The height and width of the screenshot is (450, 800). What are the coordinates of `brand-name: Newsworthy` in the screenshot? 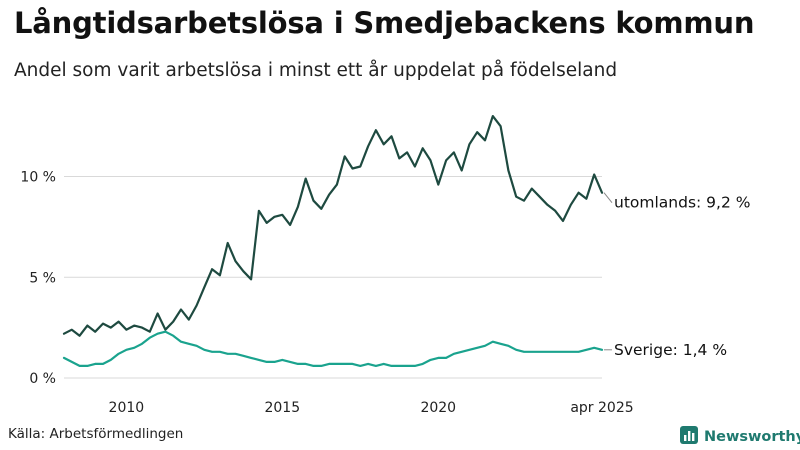 It's located at (752, 437).